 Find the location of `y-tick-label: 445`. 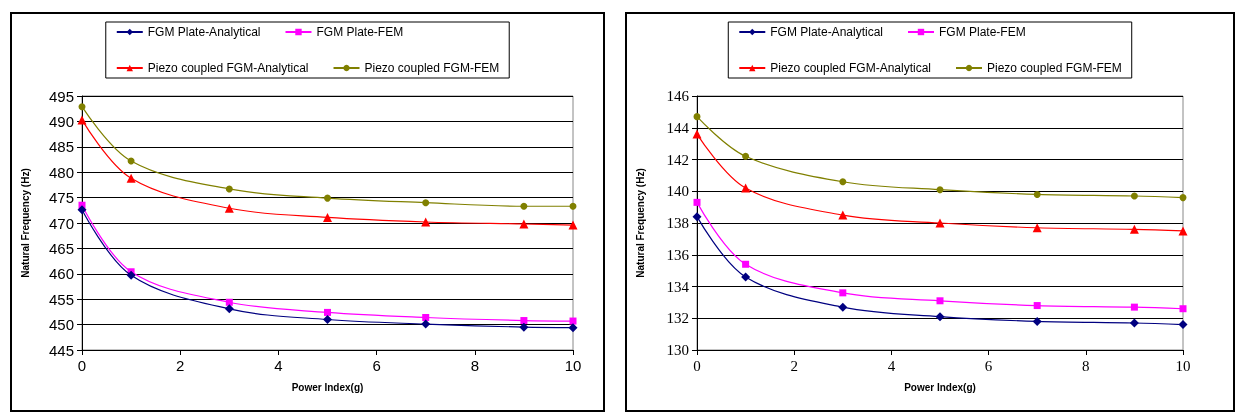

y-tick-label: 445 is located at coordinates (61, 350).